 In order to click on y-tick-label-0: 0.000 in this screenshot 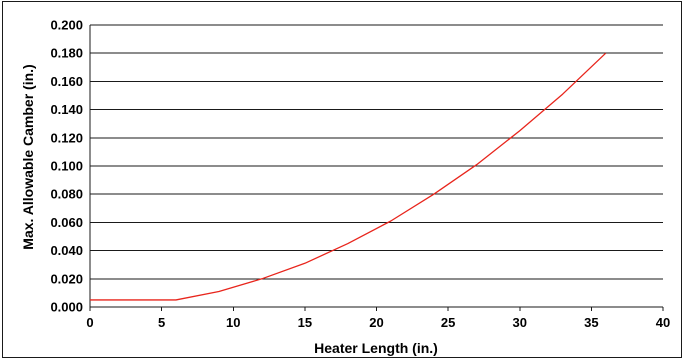, I will do `click(66, 307)`.